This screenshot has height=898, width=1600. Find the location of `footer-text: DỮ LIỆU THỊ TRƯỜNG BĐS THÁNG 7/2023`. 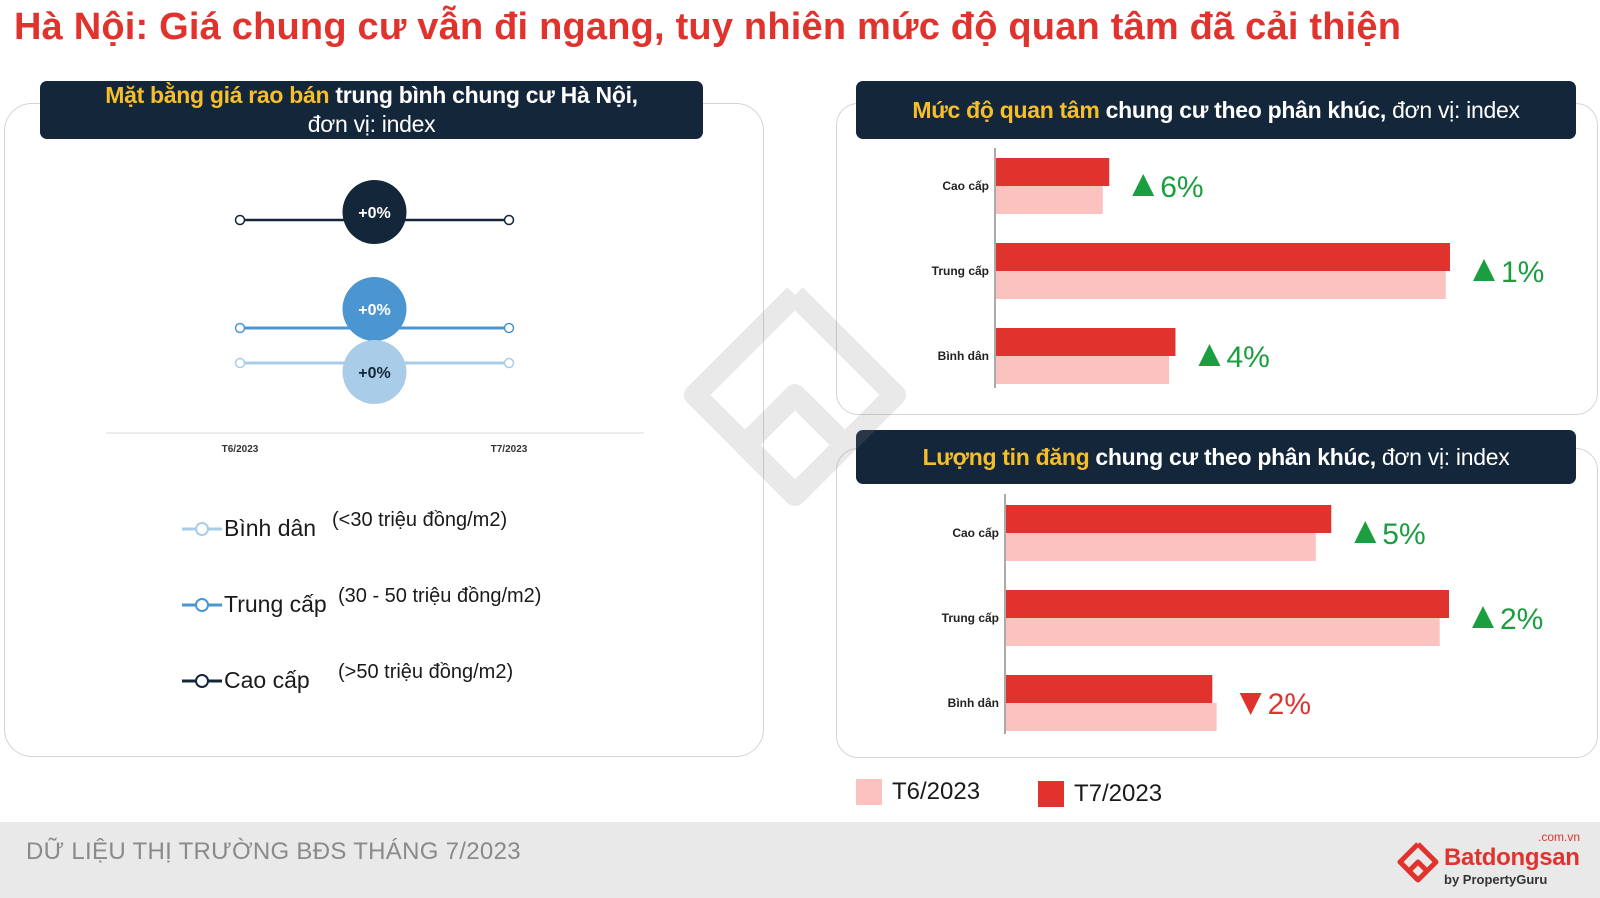

footer-text: DỮ LIỆU THỊ TRƯỜNG BĐS THÁNG 7/2023 is located at coordinates (273, 851).